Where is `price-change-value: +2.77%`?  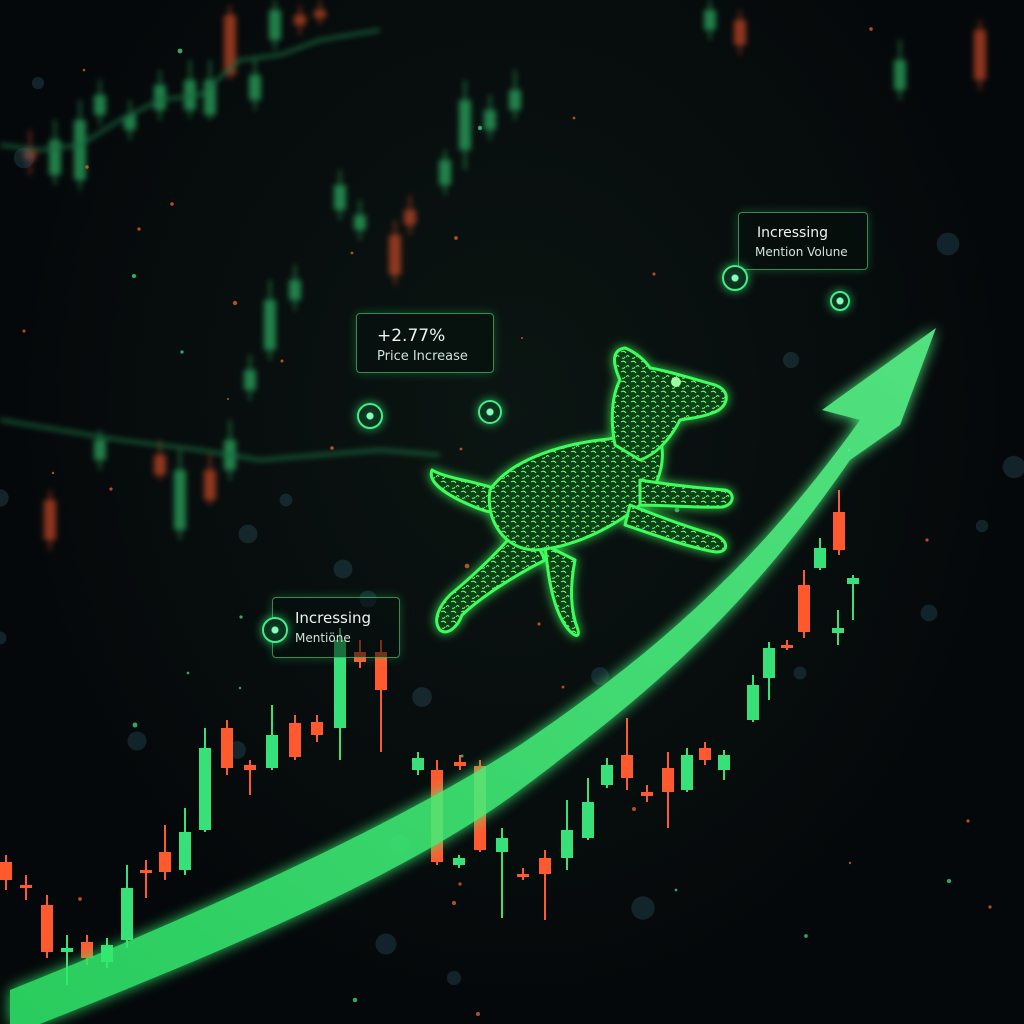
price-change-value: +2.77% is located at coordinates (411, 336).